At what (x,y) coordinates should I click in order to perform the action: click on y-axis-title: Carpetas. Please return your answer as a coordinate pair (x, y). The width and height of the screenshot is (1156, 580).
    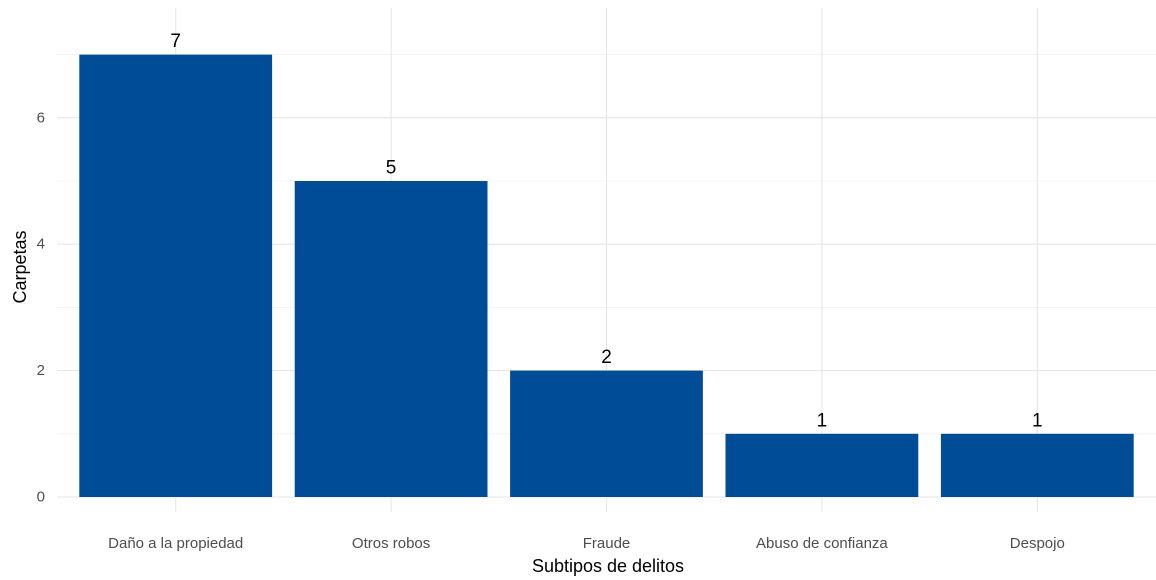
    Looking at the image, I should click on (20, 266).